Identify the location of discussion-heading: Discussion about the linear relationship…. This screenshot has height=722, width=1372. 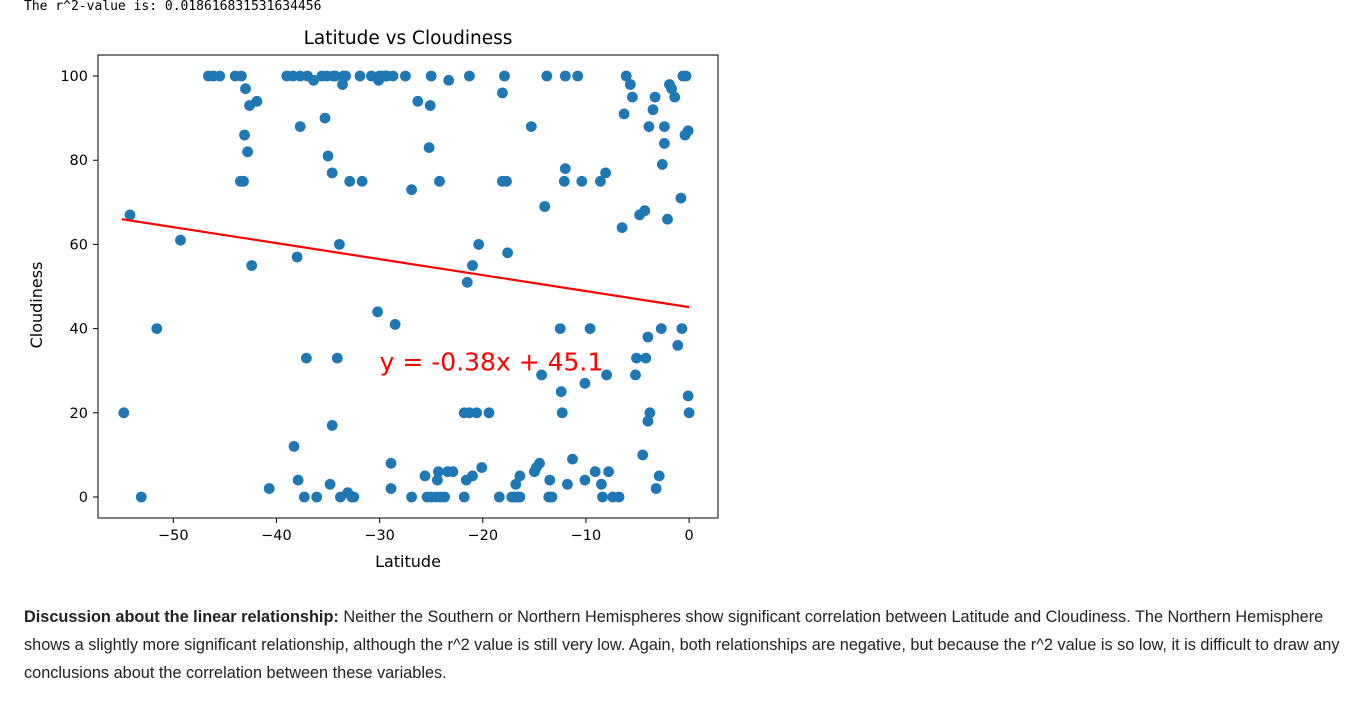
(181, 617).